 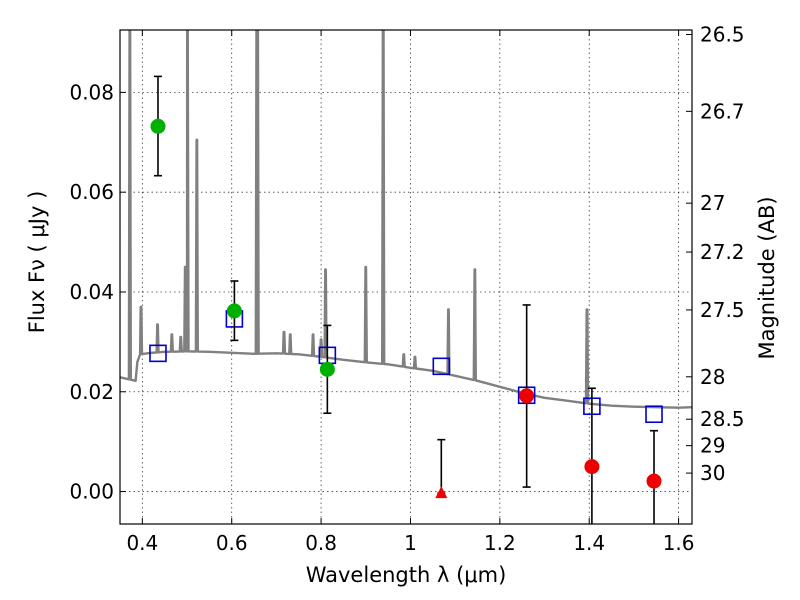 I want to click on y-tick-label: 0.02, so click(x=91, y=392).